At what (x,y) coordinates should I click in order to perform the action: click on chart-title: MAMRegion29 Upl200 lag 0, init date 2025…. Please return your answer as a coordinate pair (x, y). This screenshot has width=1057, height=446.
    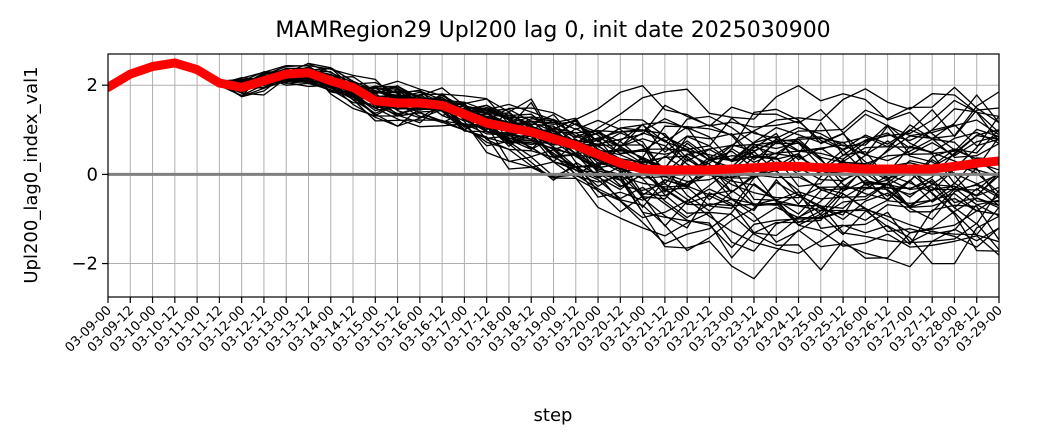
    Looking at the image, I should click on (552, 30).